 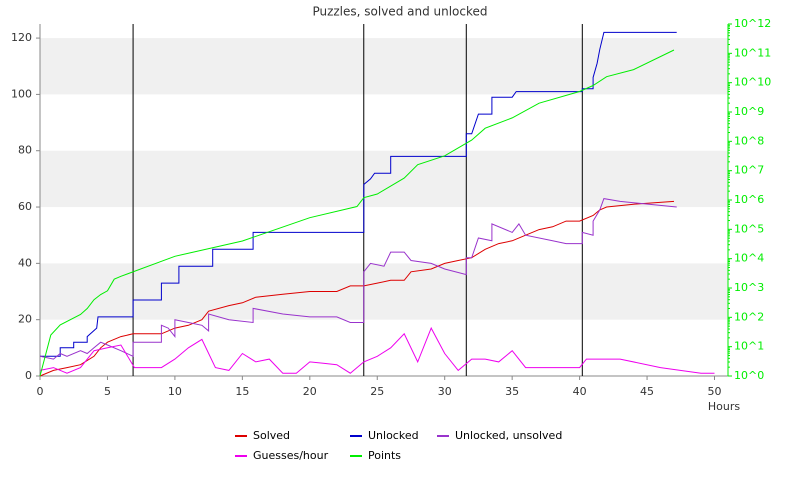 I want to click on y2-tick-label: 10^11, so click(x=752, y=52).